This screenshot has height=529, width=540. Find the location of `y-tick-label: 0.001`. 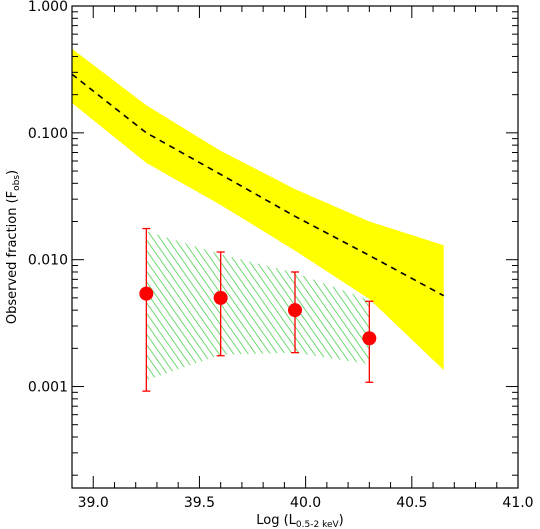

y-tick-label: 0.001 is located at coordinates (48, 388).